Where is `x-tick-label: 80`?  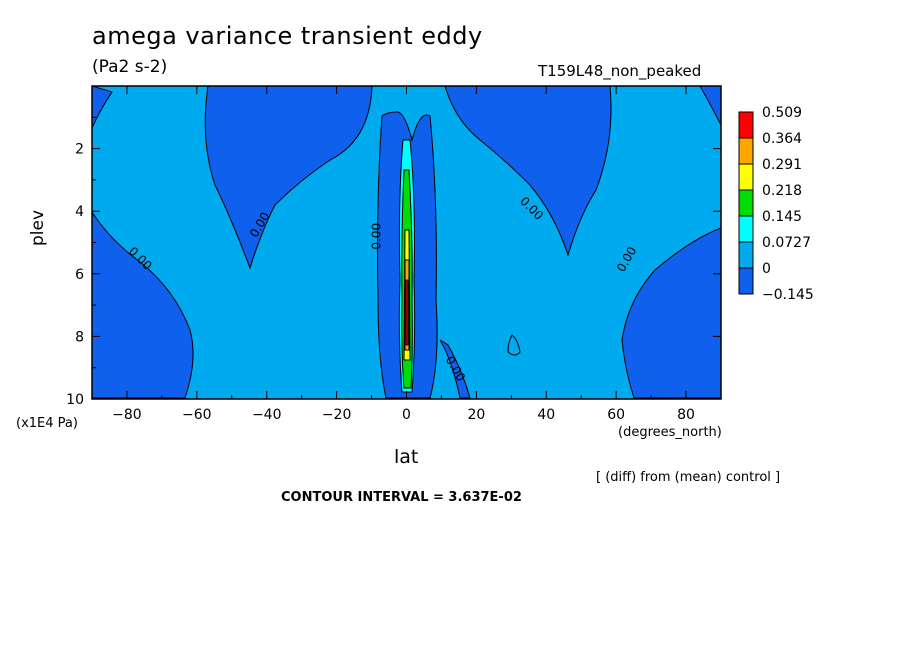
x-tick-label: 80 is located at coordinates (686, 415).